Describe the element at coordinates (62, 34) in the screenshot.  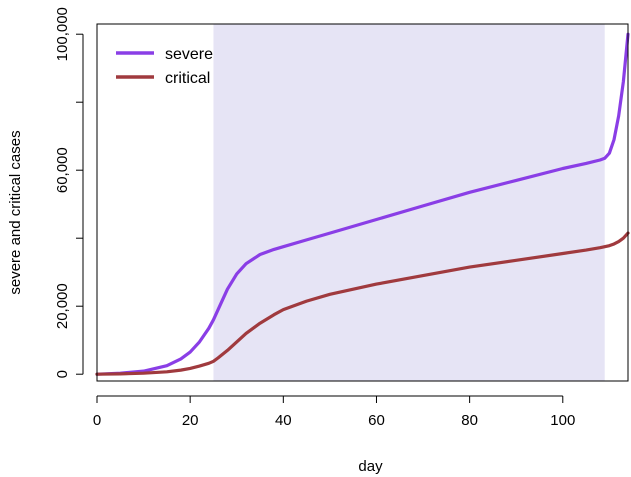
I see `y-tick-label: 100,000` at that location.